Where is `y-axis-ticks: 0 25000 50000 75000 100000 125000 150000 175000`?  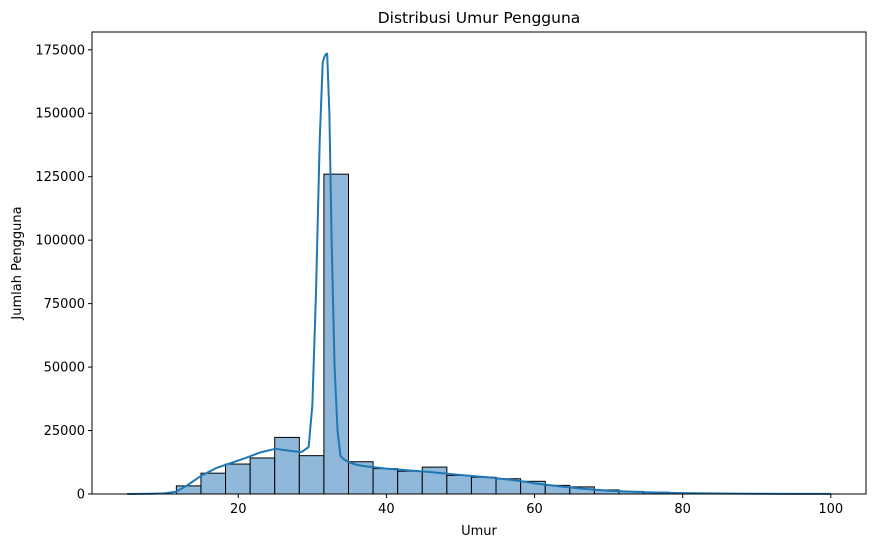
y-axis-ticks: 0 25000 50000 75000 100000 125000 150000 175000 is located at coordinates (63, 273).